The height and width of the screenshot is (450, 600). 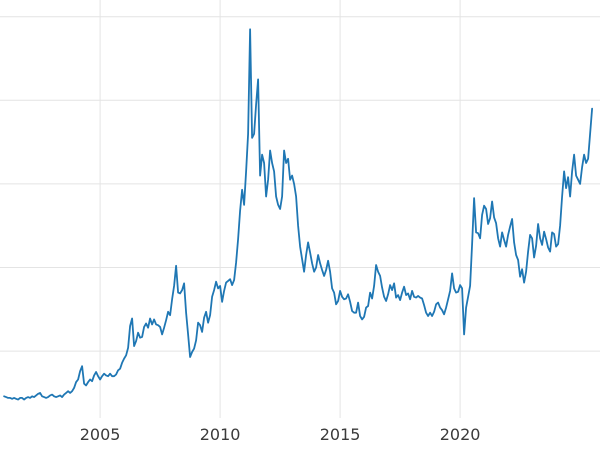 I want to click on x-tick-label: 2005, so click(x=100, y=434).